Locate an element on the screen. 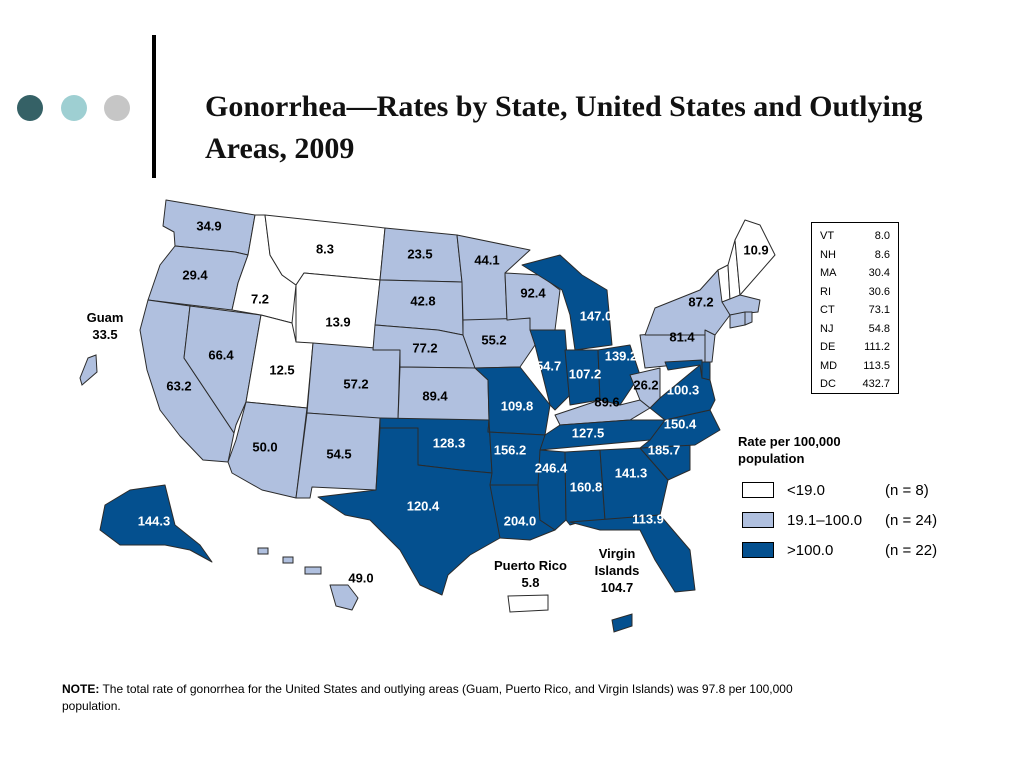 This screenshot has width=1024, height=768. state-value-MN: 44.1 is located at coordinates (486, 259).